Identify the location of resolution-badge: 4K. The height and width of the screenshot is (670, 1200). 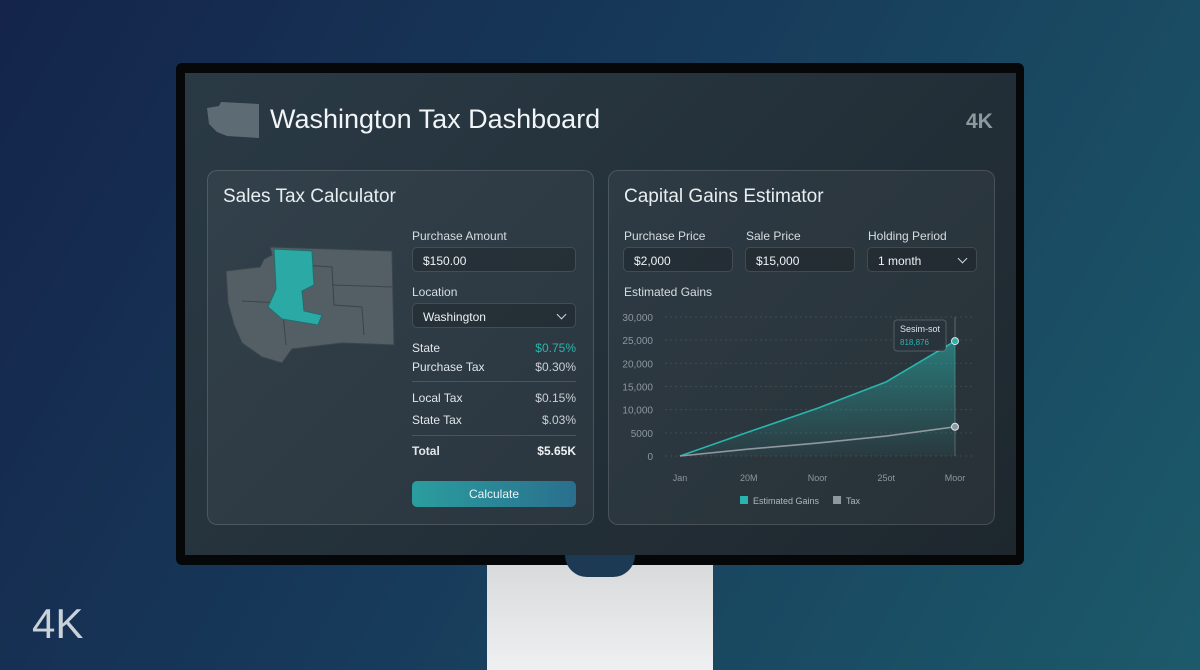
(979, 121).